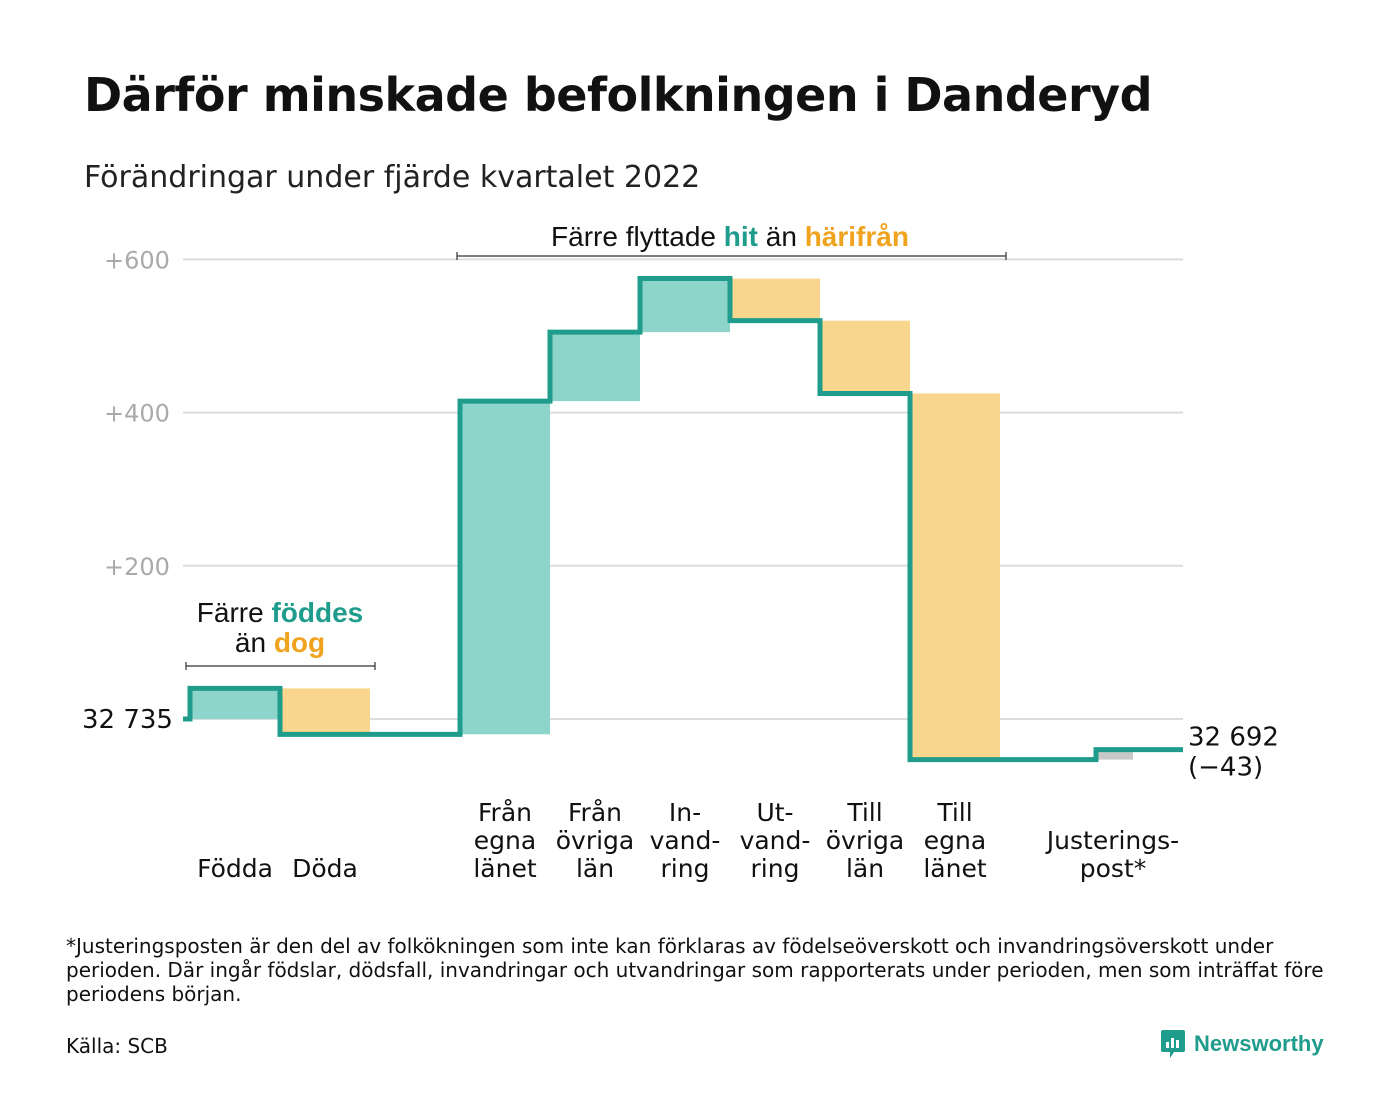  Describe the element at coordinates (1112, 840) in the screenshot. I see `category-label: Justerings-` at that location.